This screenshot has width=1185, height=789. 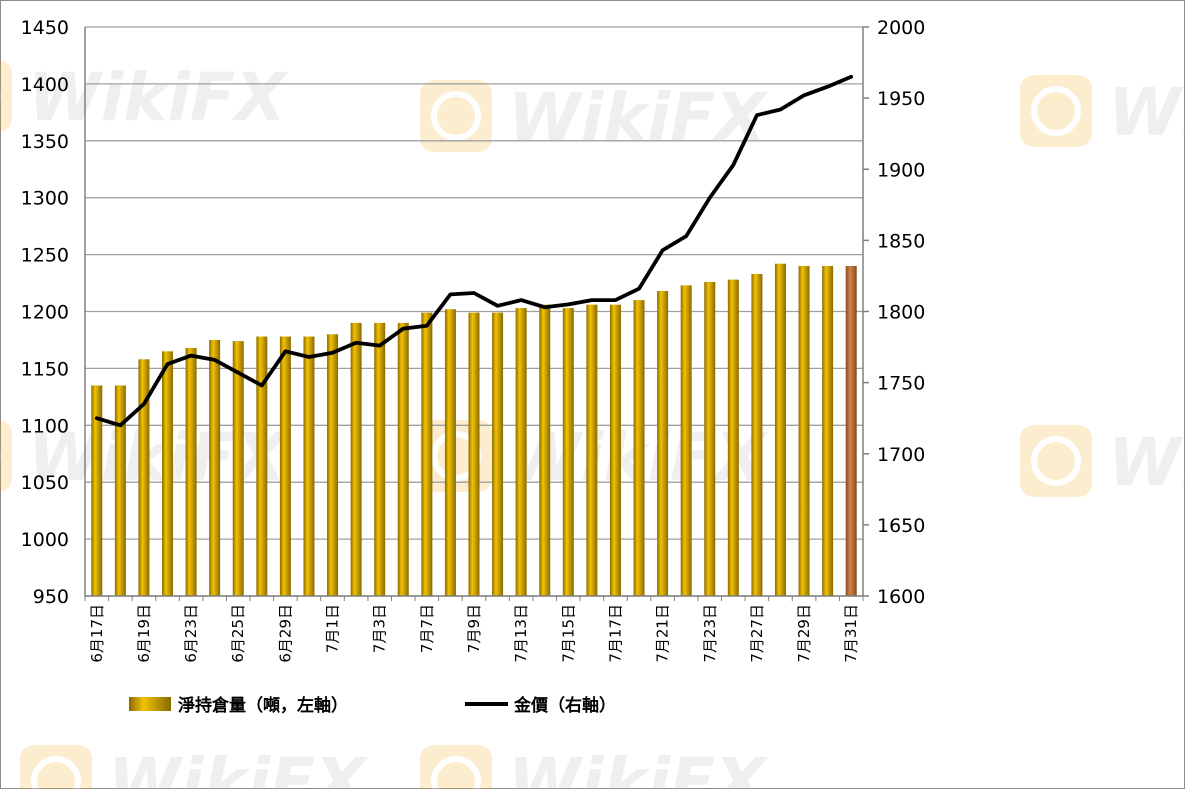 What do you see at coordinates (901, 384) in the screenshot?
I see `y-right-tick-label: 1750` at bounding box center [901, 384].